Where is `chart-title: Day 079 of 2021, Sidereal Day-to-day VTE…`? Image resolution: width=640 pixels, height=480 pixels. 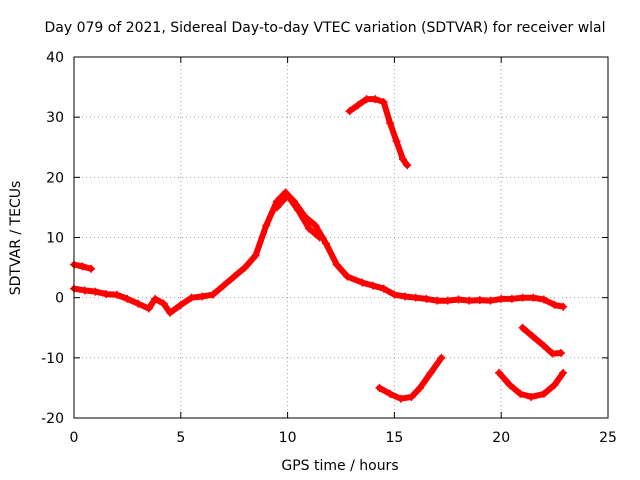
chart-title: Day 079 of 2021, Sidereal Day-to-day VTE… is located at coordinates (324, 28).